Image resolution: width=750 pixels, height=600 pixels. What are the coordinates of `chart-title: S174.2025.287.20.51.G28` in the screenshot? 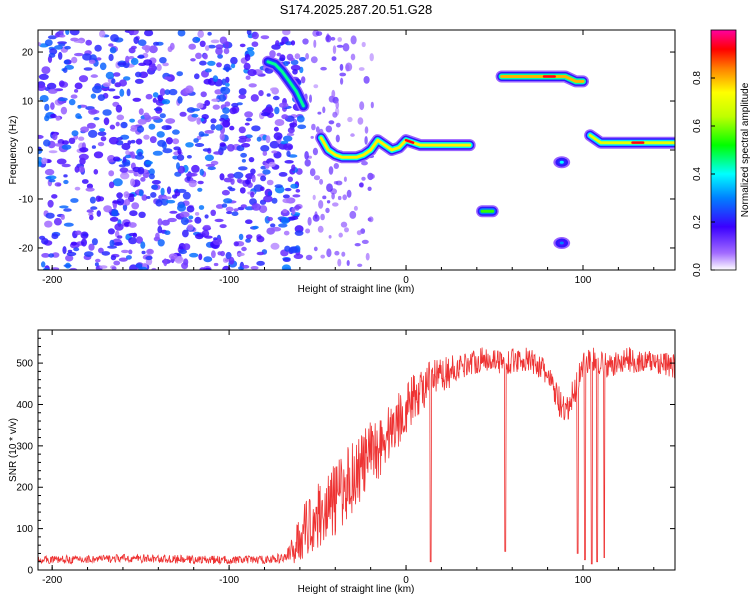 It's located at (356, 9).